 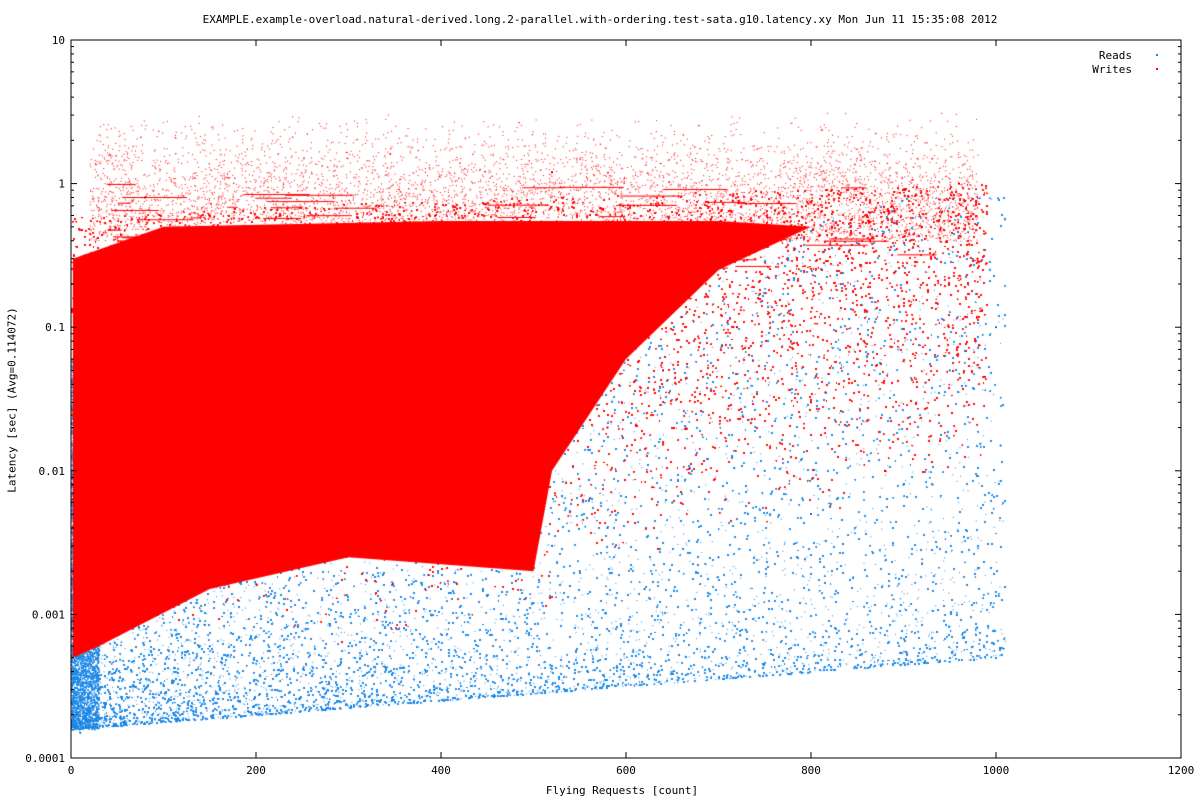 I want to click on y-tick-label: 0.0001, so click(x=45, y=758).